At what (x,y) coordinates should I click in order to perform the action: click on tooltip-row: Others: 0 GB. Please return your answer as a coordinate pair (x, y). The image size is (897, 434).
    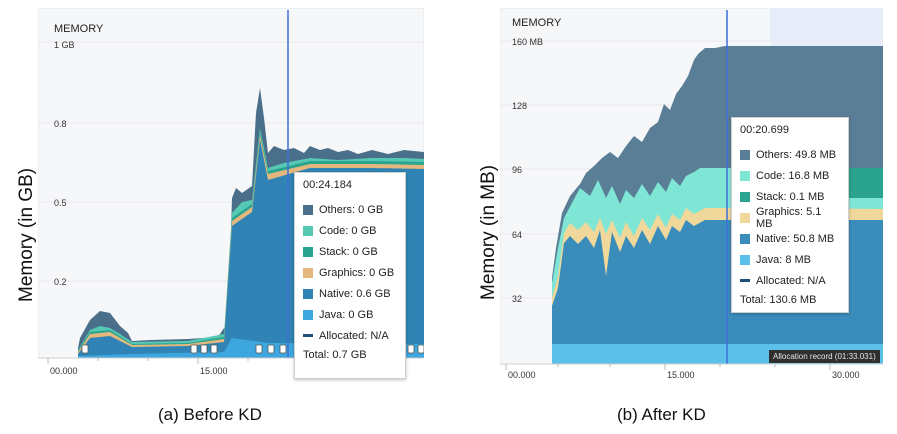
    Looking at the image, I should click on (350, 209).